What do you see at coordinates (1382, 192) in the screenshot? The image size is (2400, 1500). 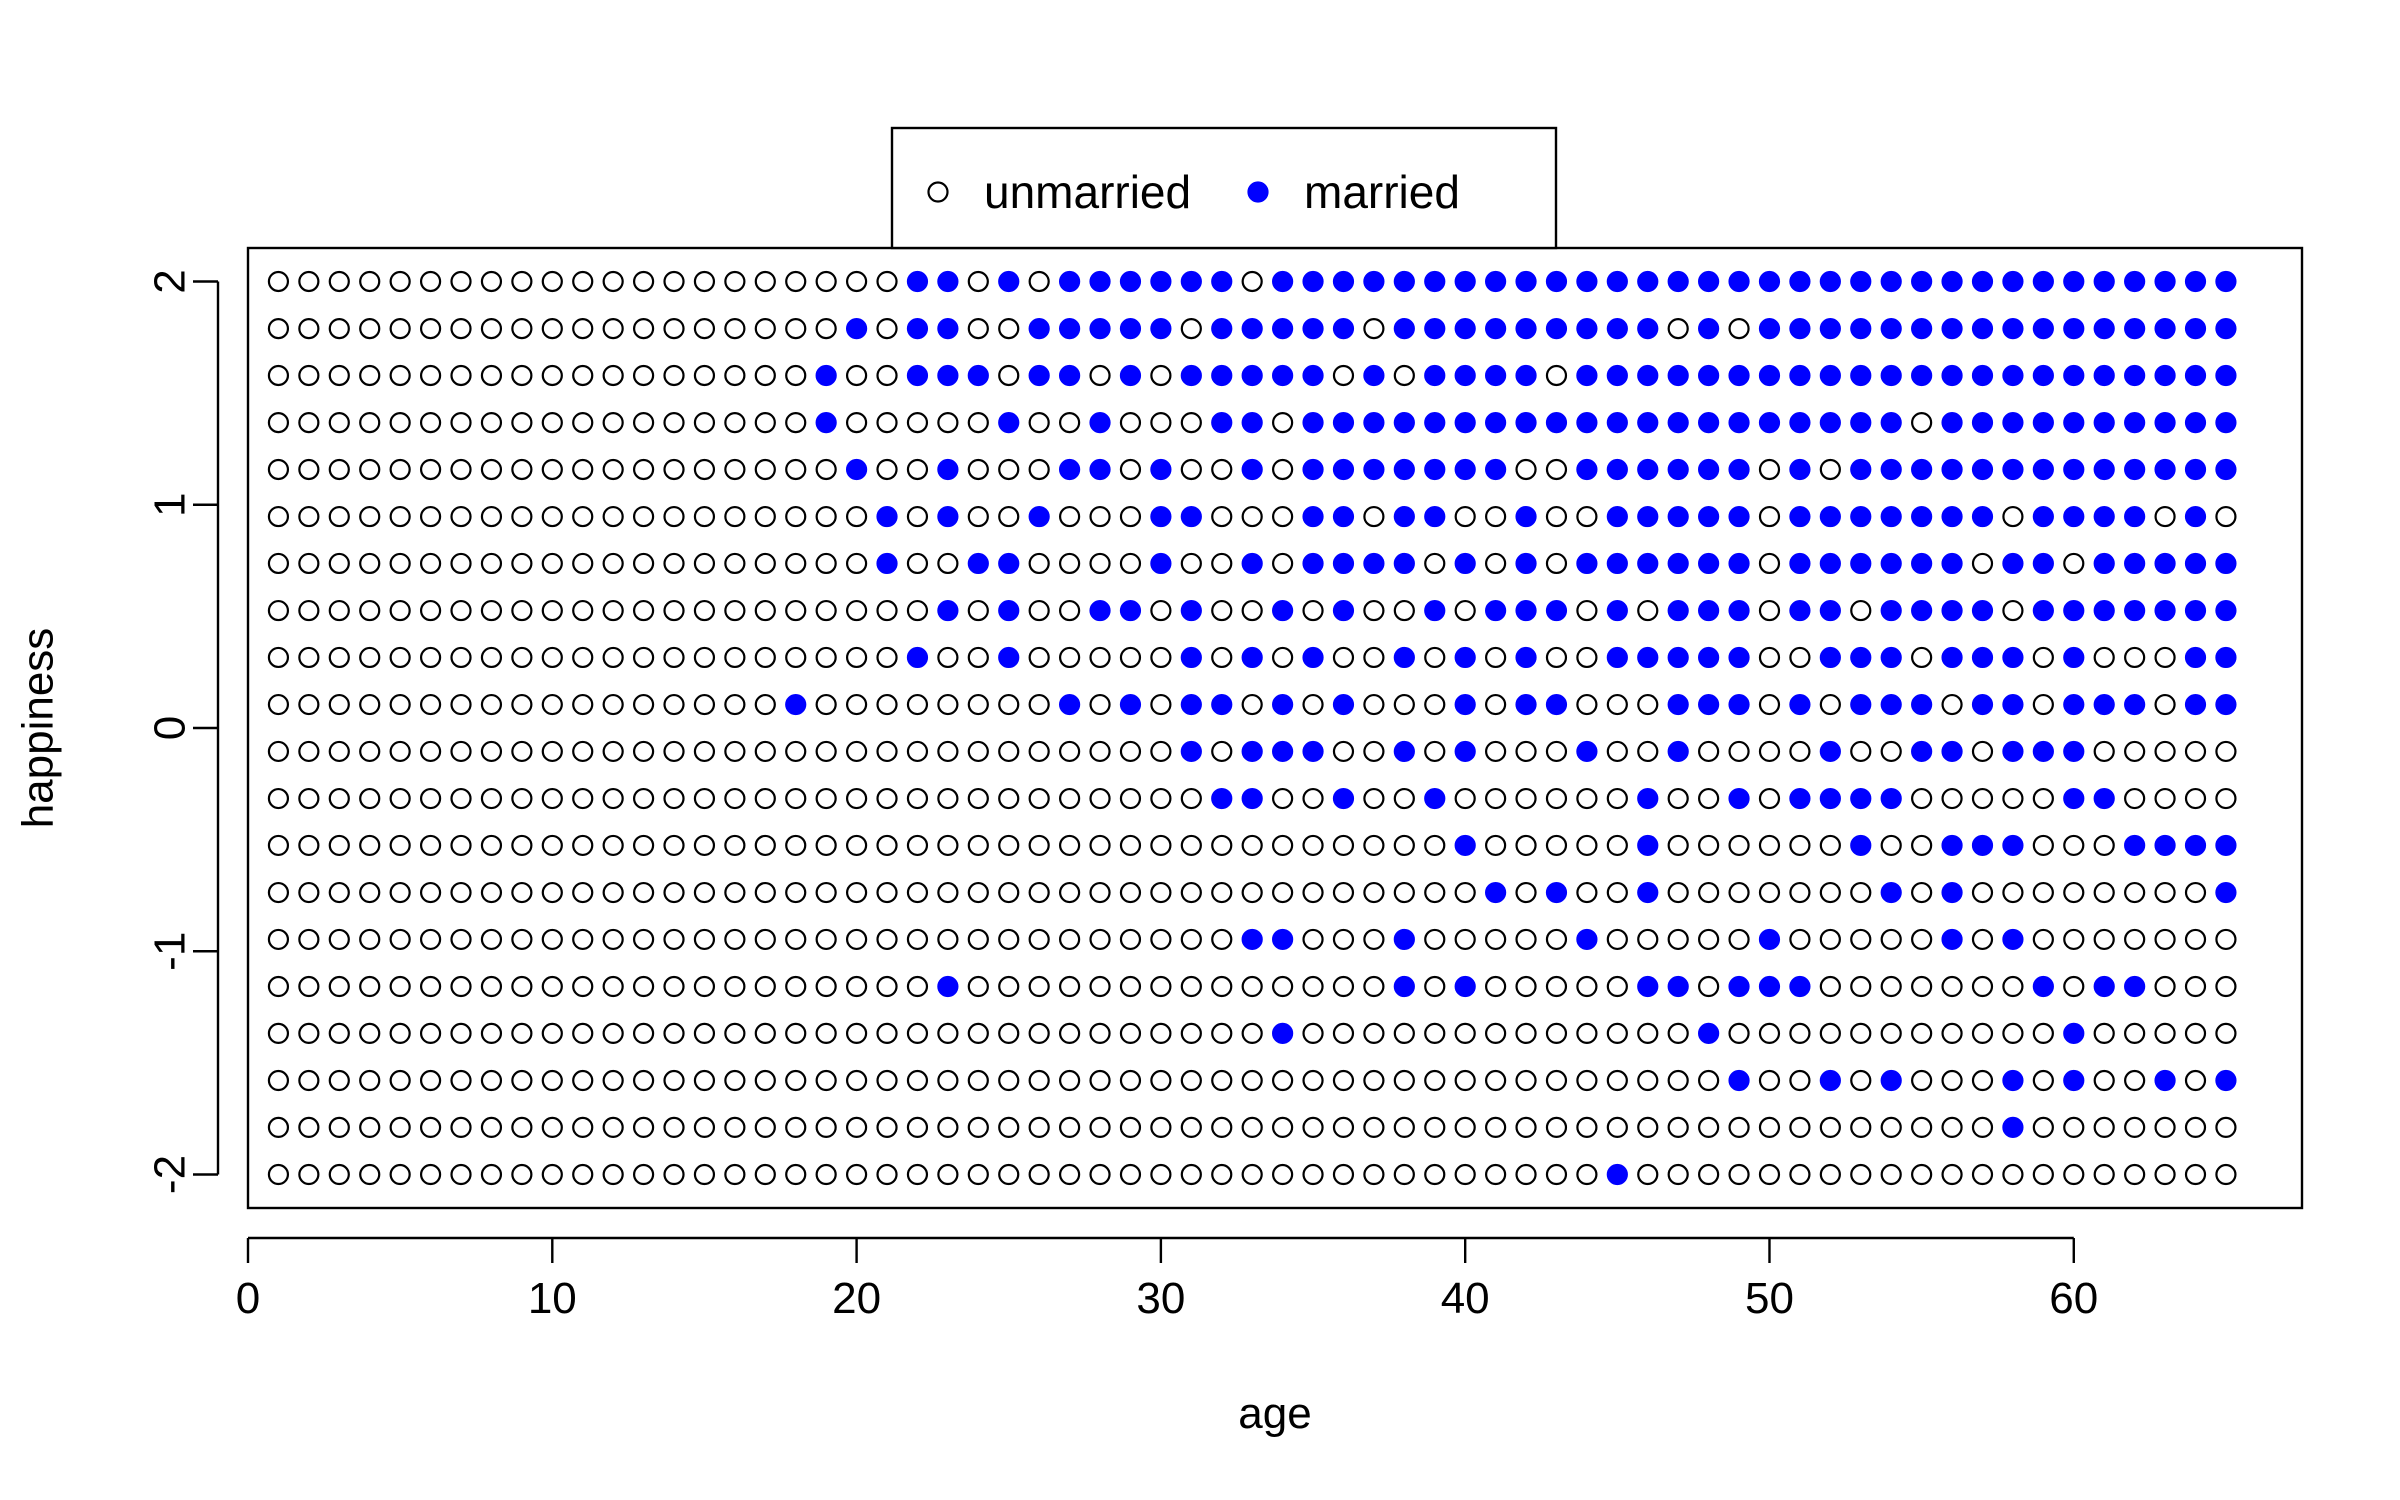 I see `legend-label-married: married` at bounding box center [1382, 192].